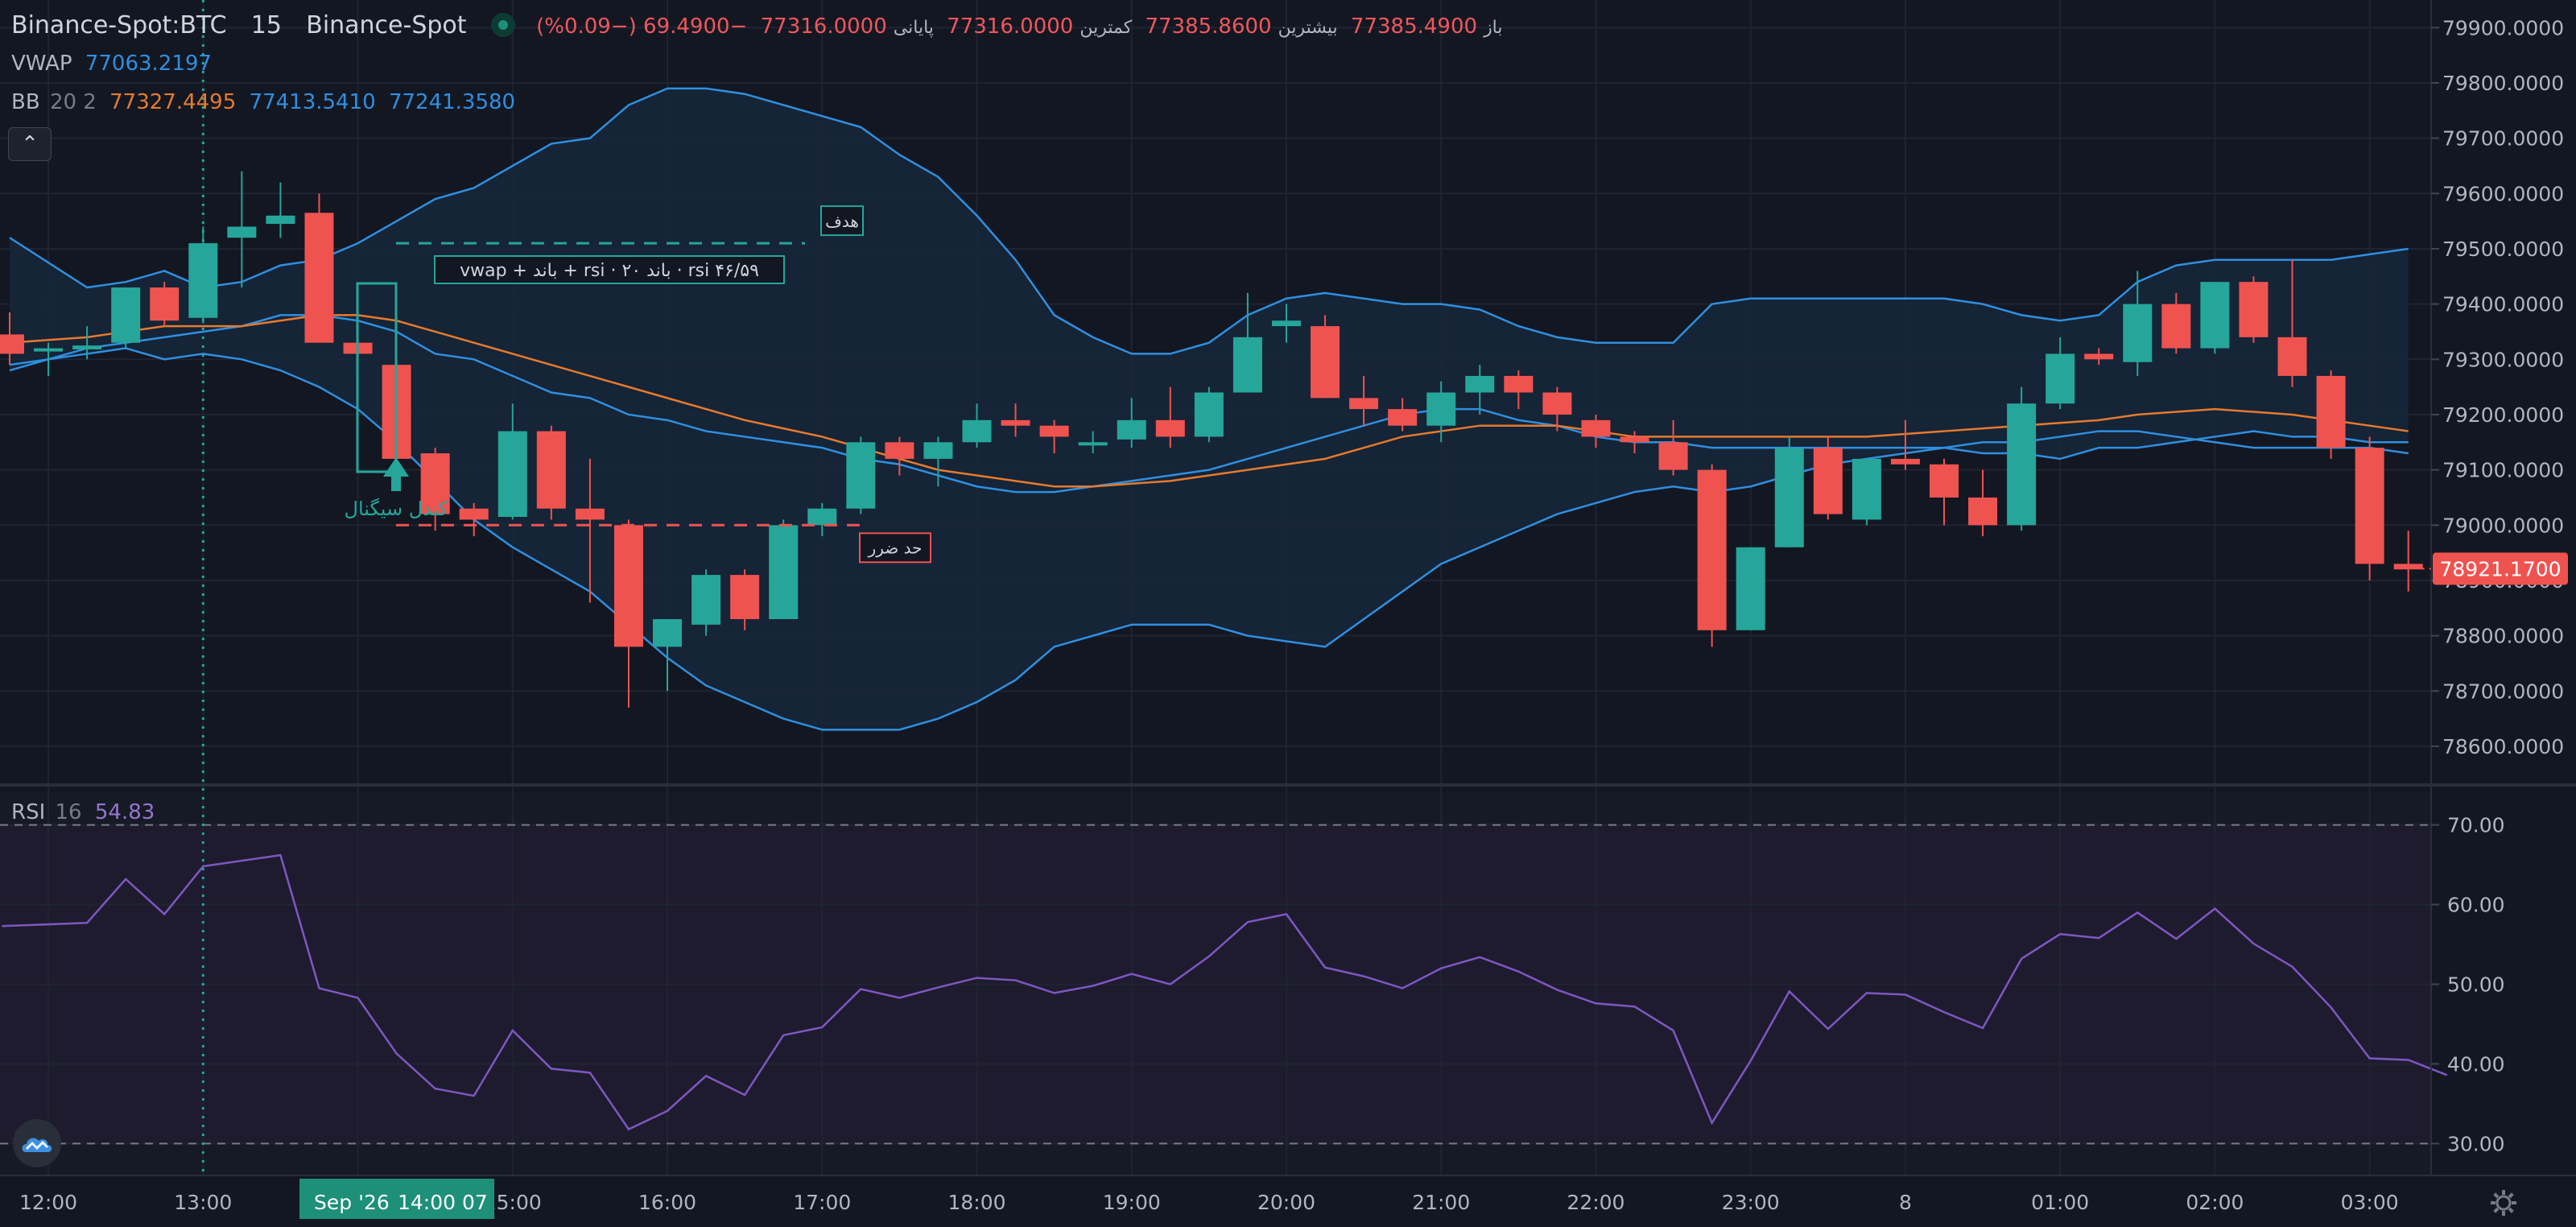 The image size is (2576, 1227). What do you see at coordinates (822, 1202) in the screenshot?
I see `time-tick-label: 17:00` at bounding box center [822, 1202].